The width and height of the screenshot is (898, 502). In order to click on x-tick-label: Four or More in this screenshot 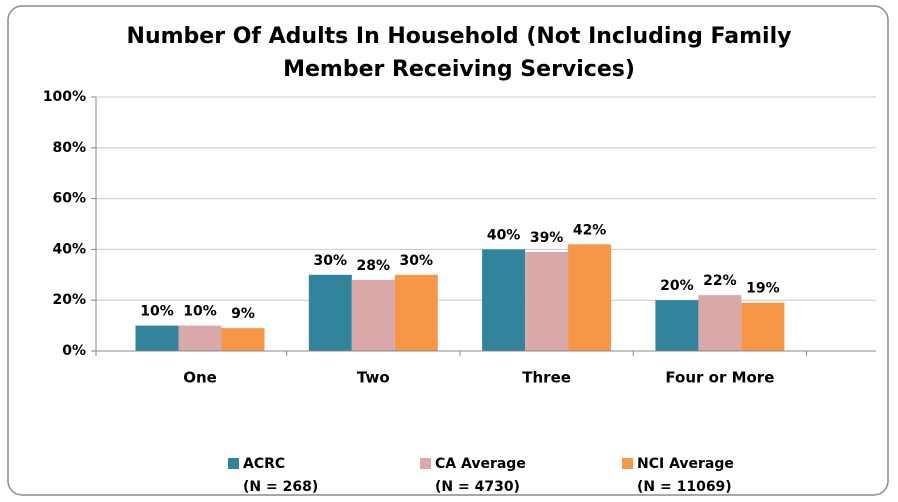, I will do `click(719, 378)`.